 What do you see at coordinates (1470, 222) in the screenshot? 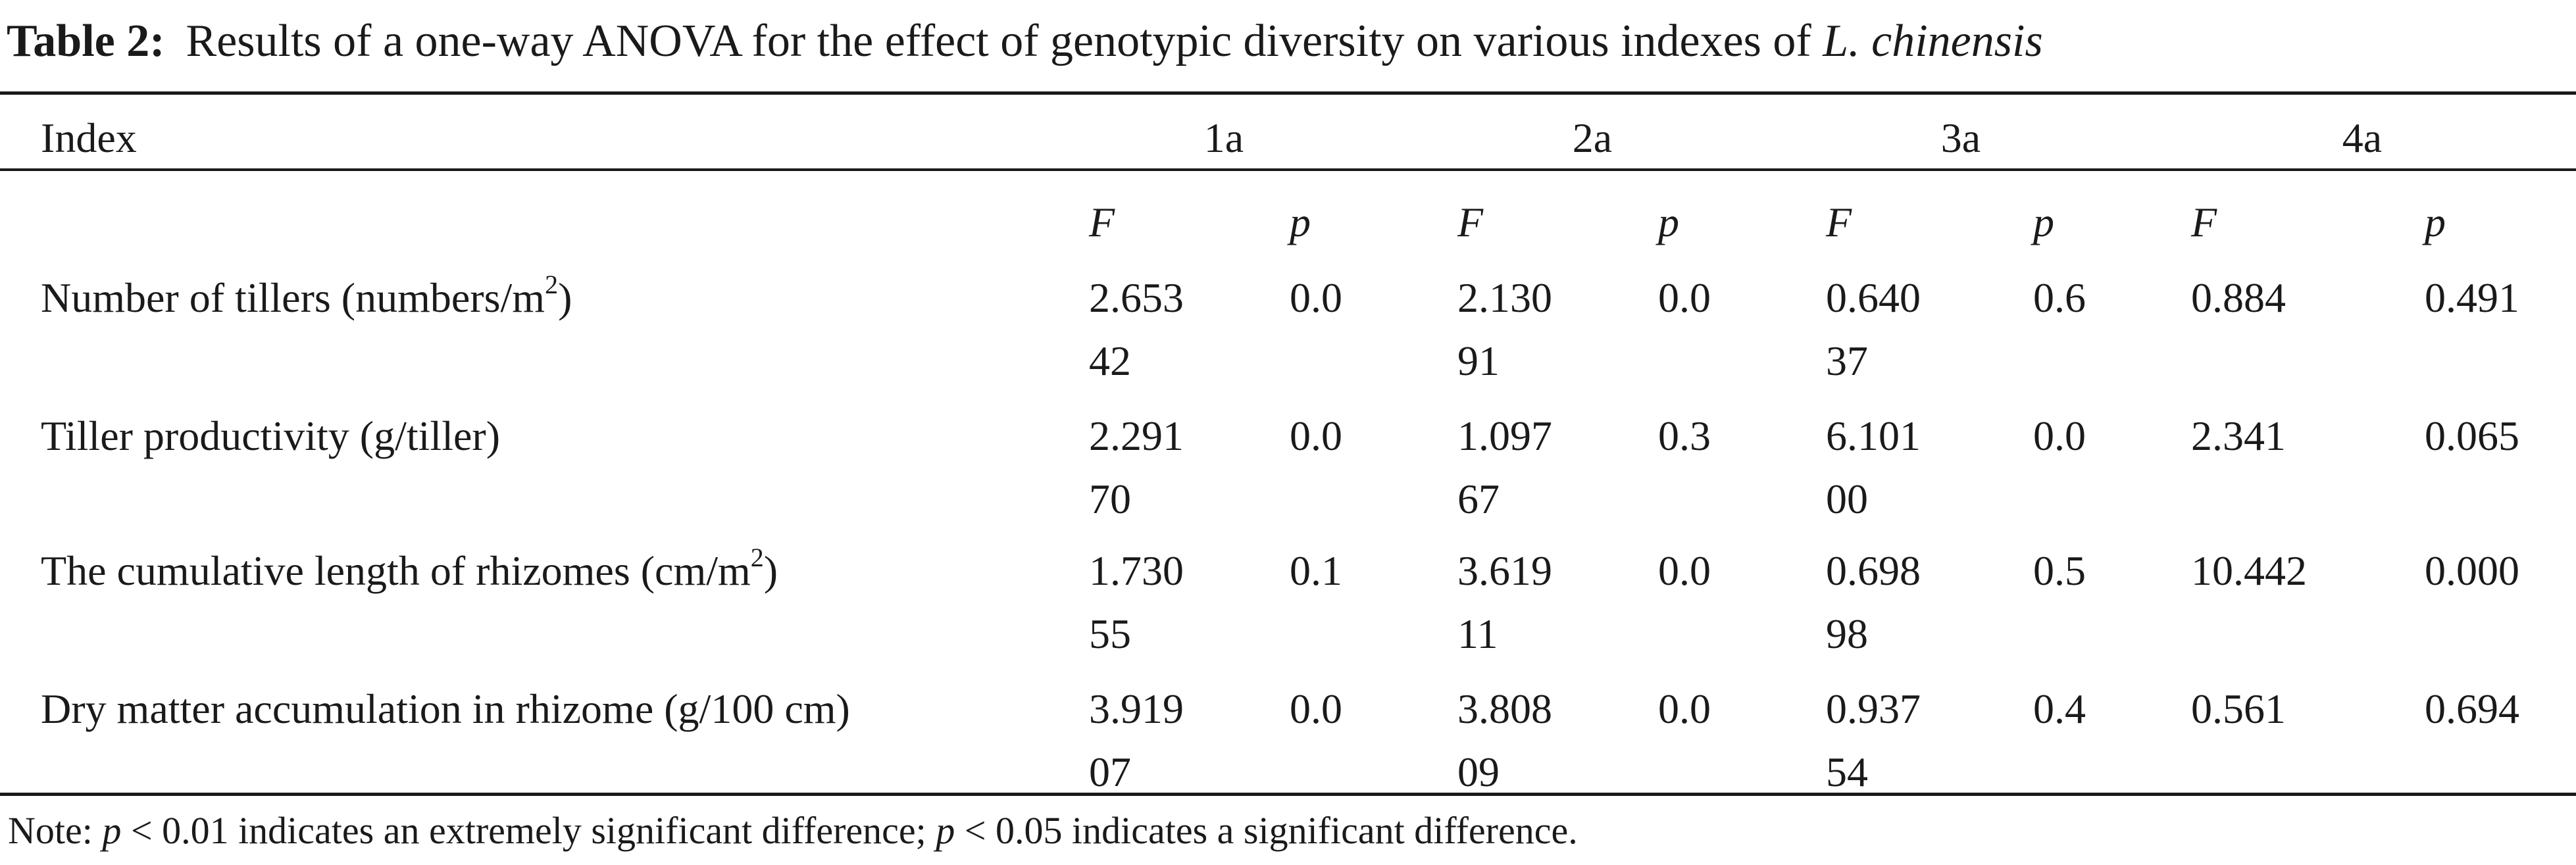
I see `subheader-f-2a: F` at bounding box center [1470, 222].